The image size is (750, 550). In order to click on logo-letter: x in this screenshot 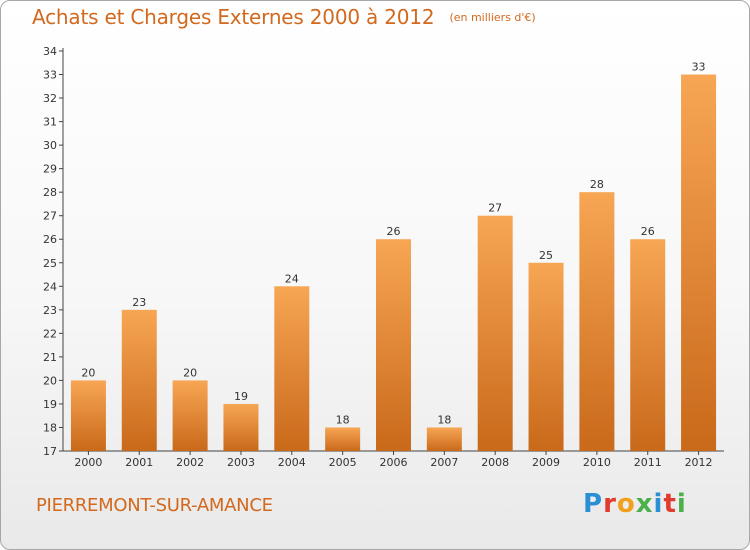, I will do `click(644, 504)`.